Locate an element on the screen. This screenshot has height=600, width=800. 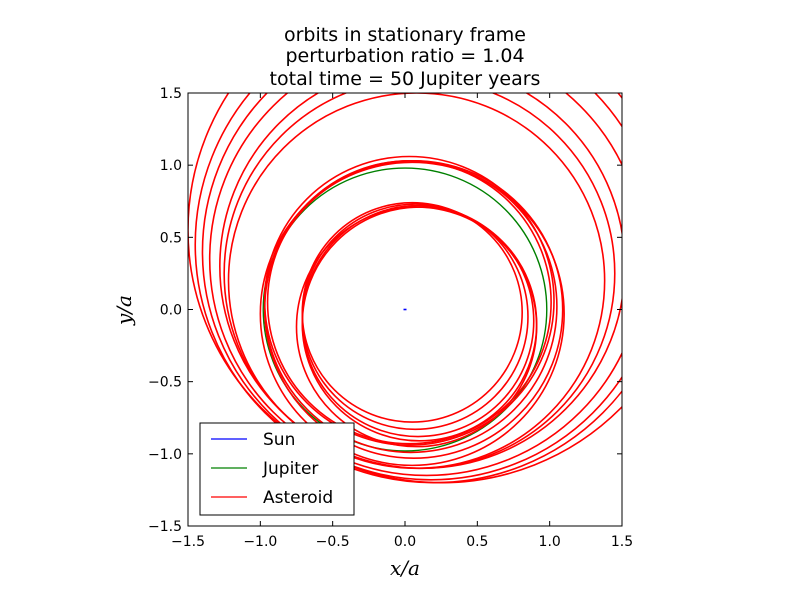
legend-box is located at coordinates (277, 469).